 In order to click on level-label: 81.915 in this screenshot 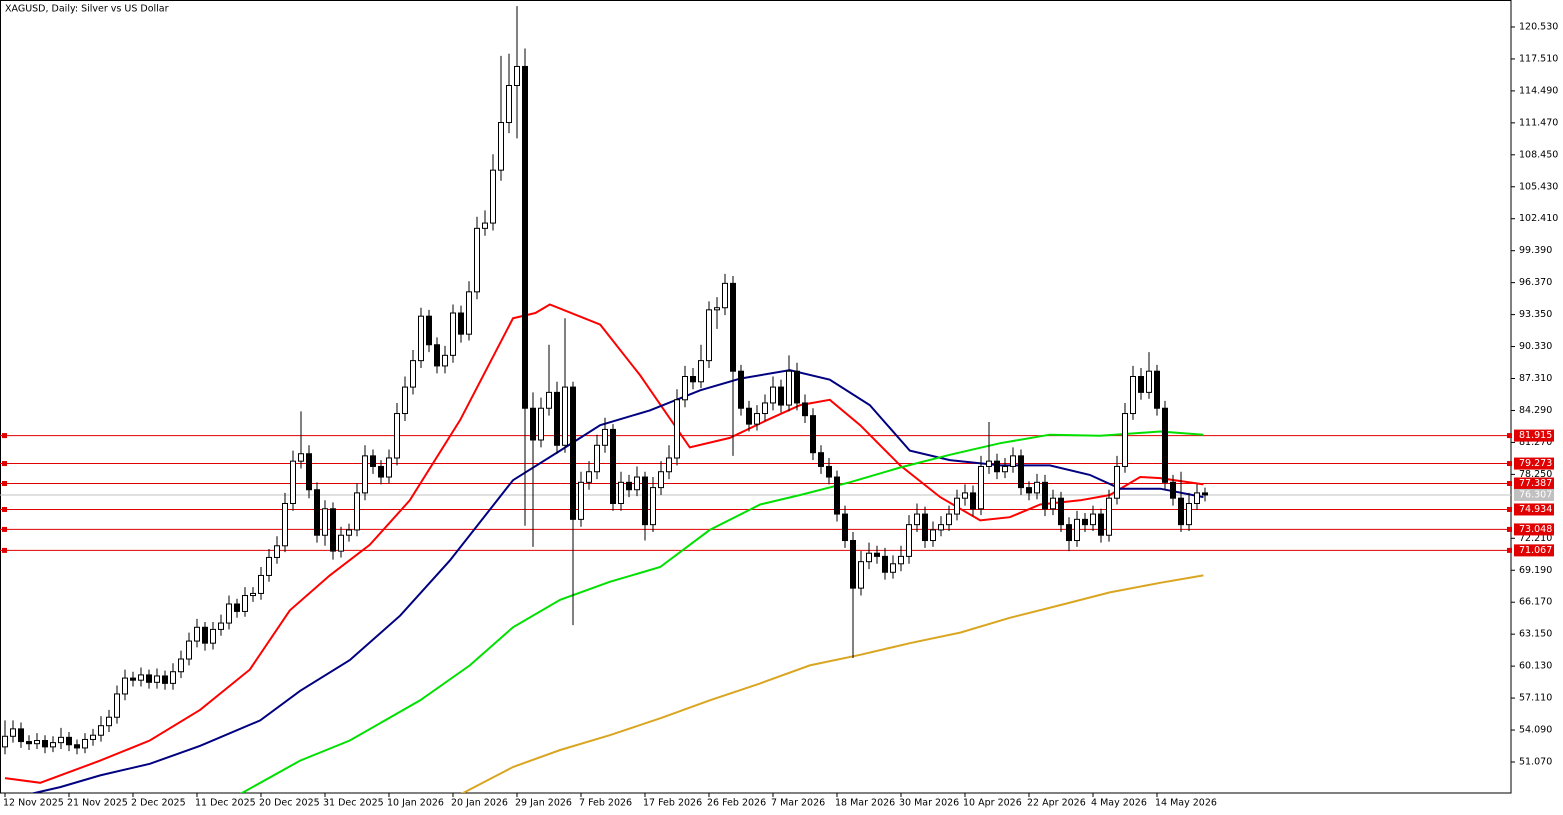, I will do `click(1535, 435)`.